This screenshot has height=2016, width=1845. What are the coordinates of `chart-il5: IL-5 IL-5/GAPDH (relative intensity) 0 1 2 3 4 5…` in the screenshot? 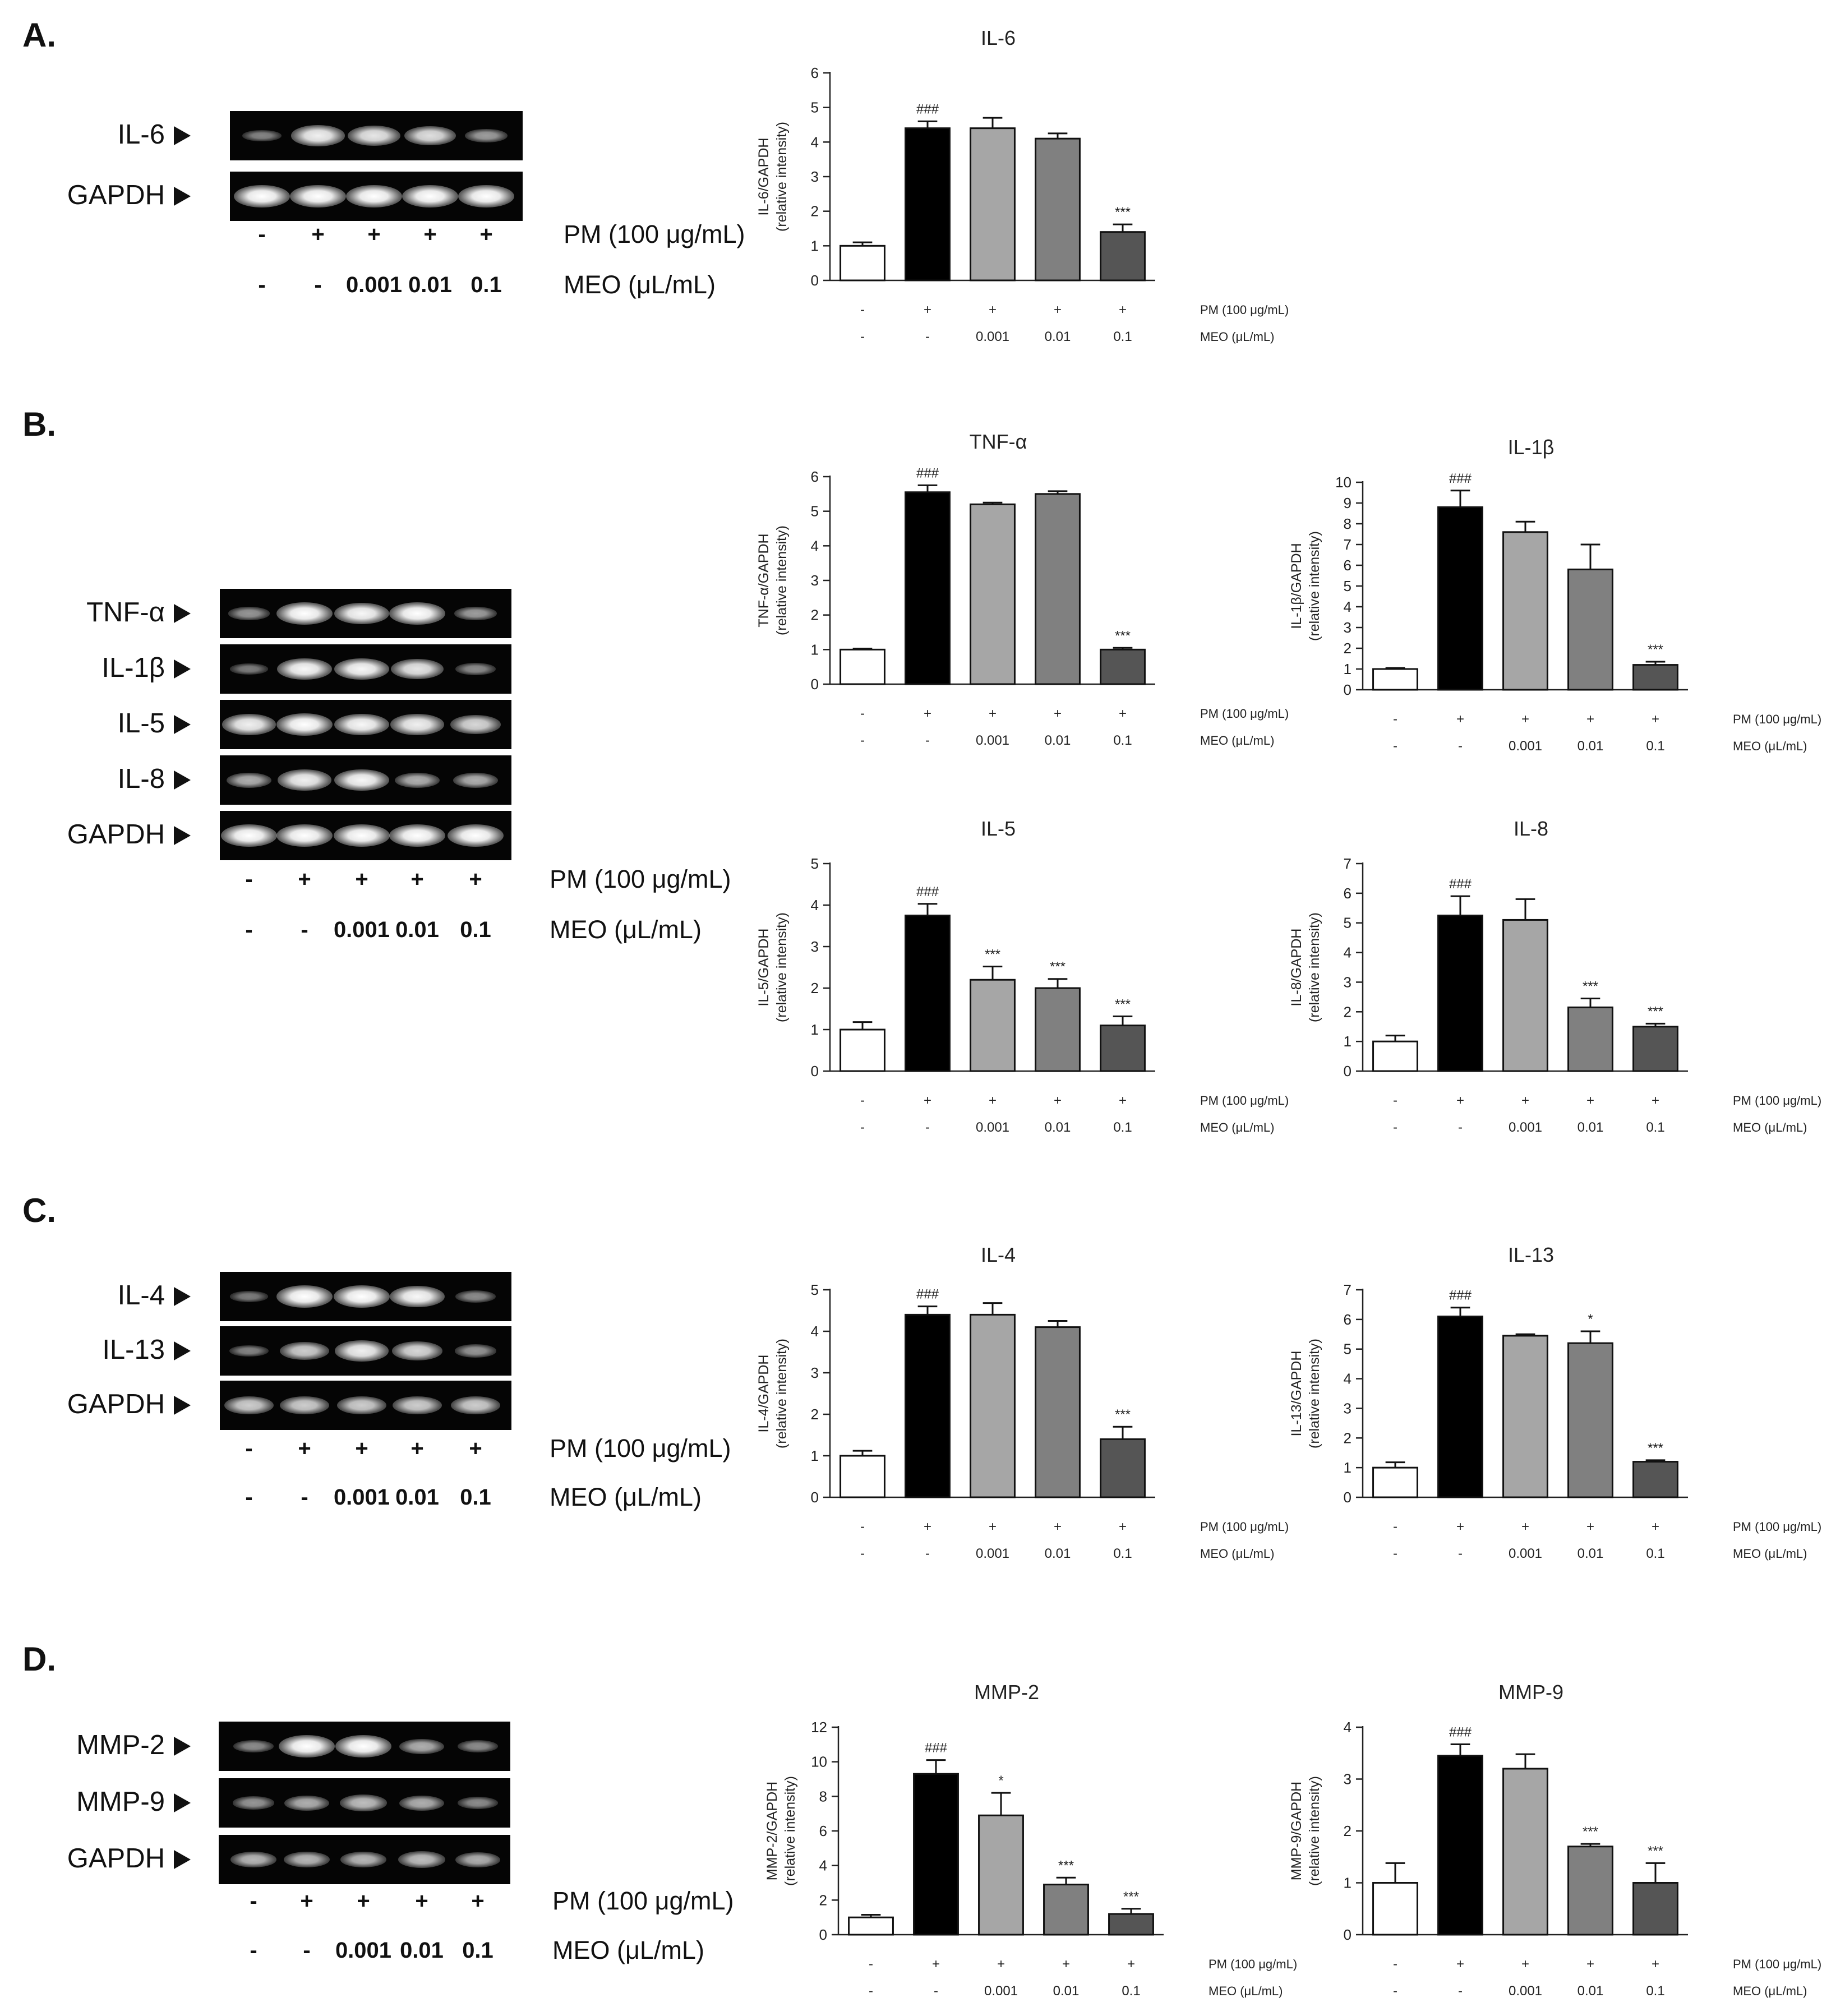 It's located at (1022, 976).